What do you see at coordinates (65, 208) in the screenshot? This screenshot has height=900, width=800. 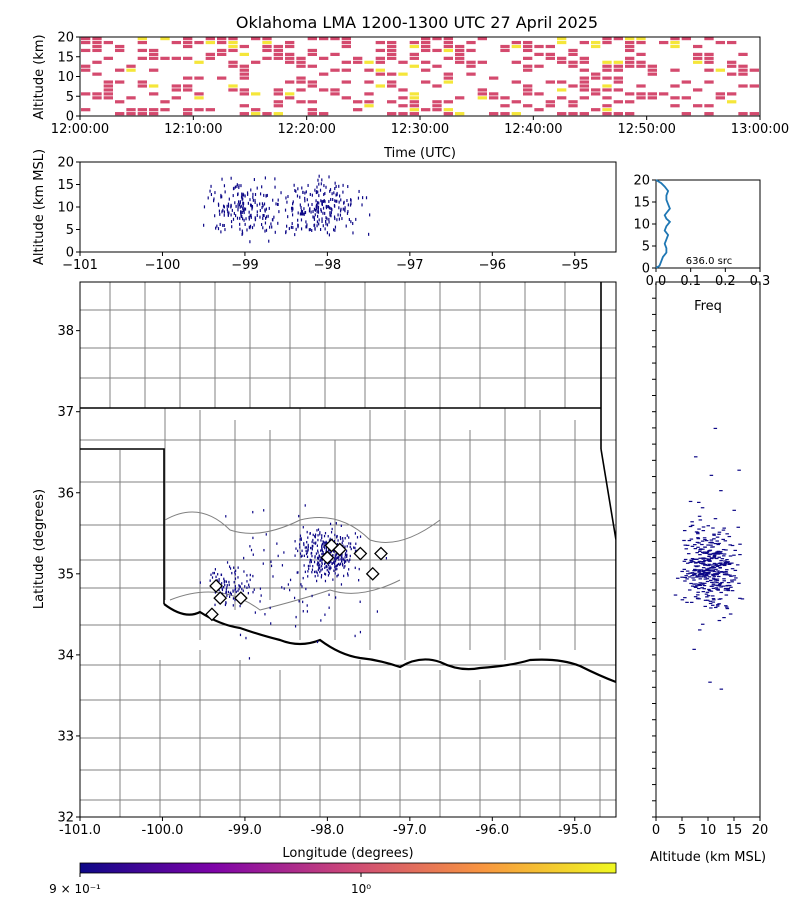 I see `lon-y-tick-label: 10` at bounding box center [65, 208].